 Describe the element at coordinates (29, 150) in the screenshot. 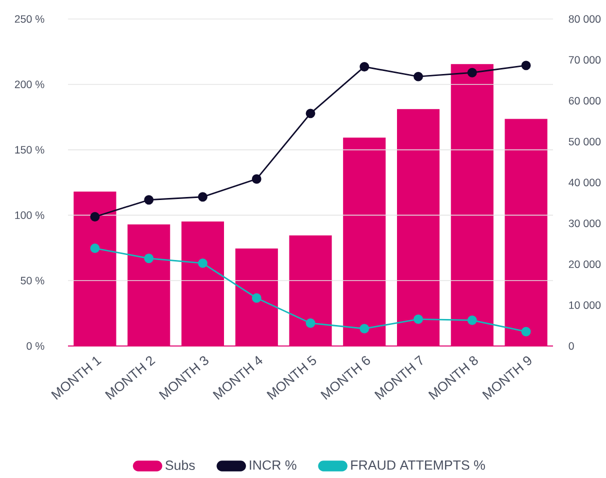

I see `y-tick-label: 150 %` at that location.